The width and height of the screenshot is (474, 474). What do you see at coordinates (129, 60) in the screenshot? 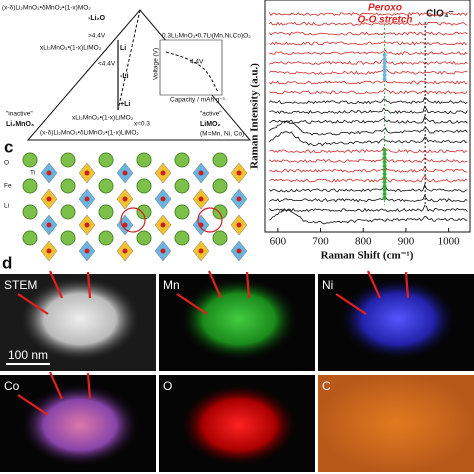
I see `path-line` at bounding box center [129, 60].